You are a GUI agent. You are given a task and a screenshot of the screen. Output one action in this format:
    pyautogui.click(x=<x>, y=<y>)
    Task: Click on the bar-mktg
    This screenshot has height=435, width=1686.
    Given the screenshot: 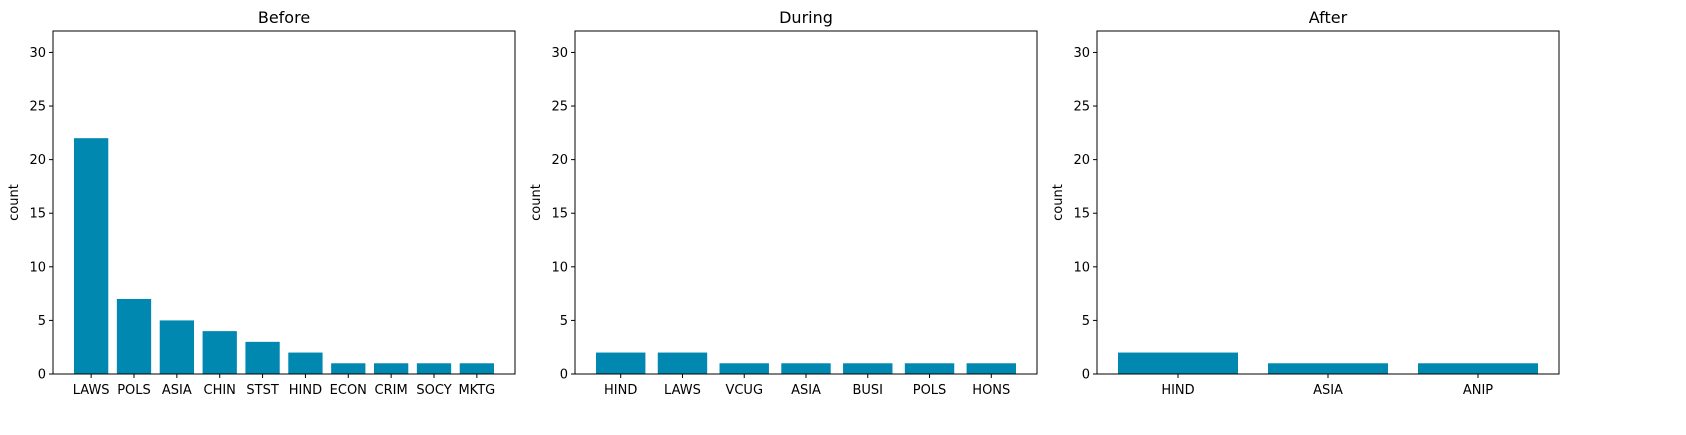 What is the action you would take?
    pyautogui.click(x=476, y=368)
    